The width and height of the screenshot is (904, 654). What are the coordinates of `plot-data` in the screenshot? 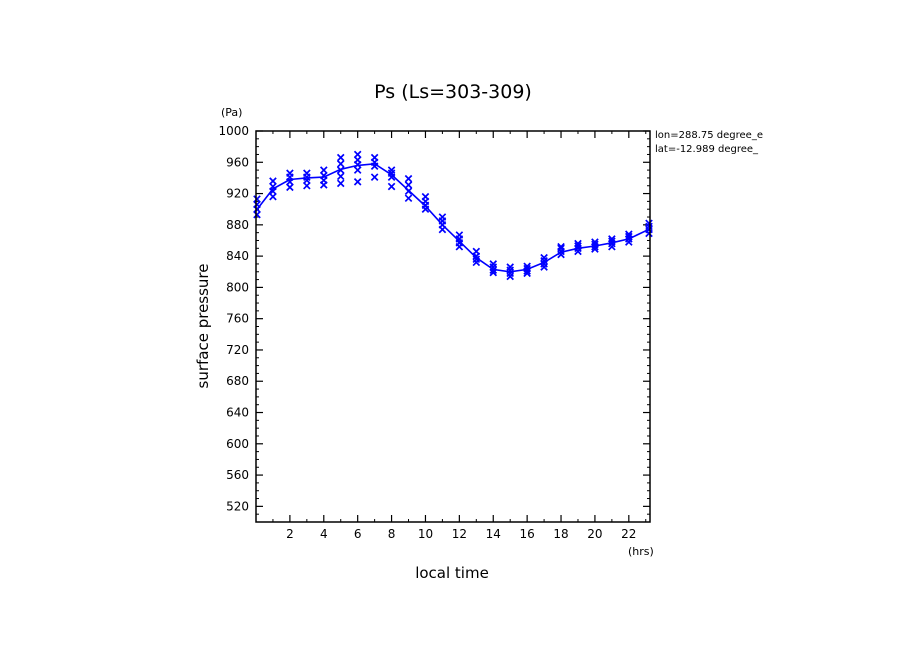 It's located at (453, 215).